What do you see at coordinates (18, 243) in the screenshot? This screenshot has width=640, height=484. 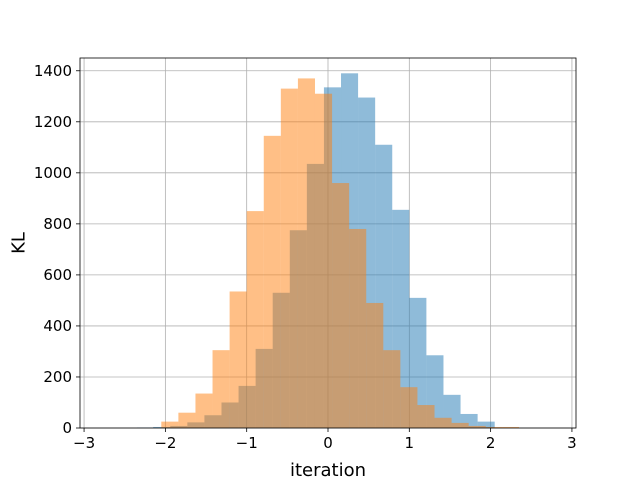 I see `y-axis-label: KL` at bounding box center [18, 243].